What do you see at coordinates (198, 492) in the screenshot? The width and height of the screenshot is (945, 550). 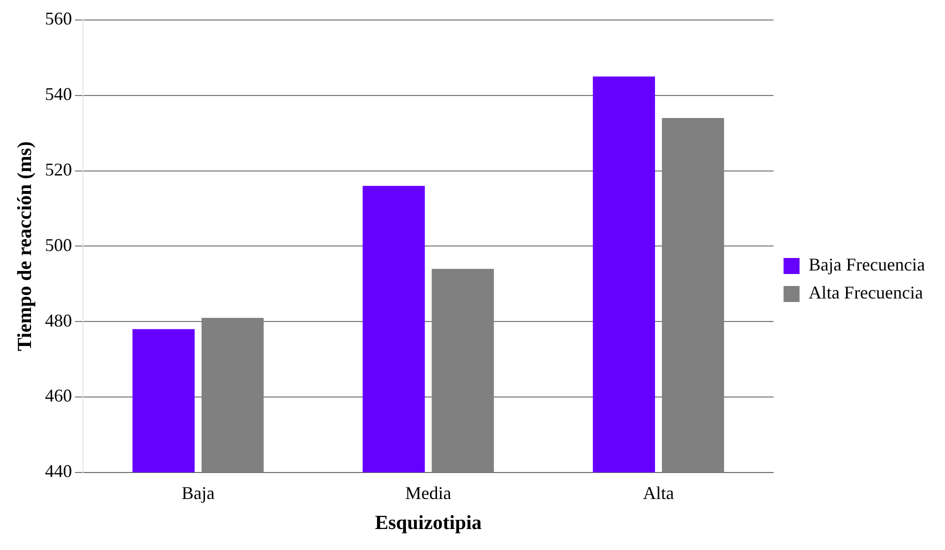 I see `x-tick-label: Baja` at bounding box center [198, 492].